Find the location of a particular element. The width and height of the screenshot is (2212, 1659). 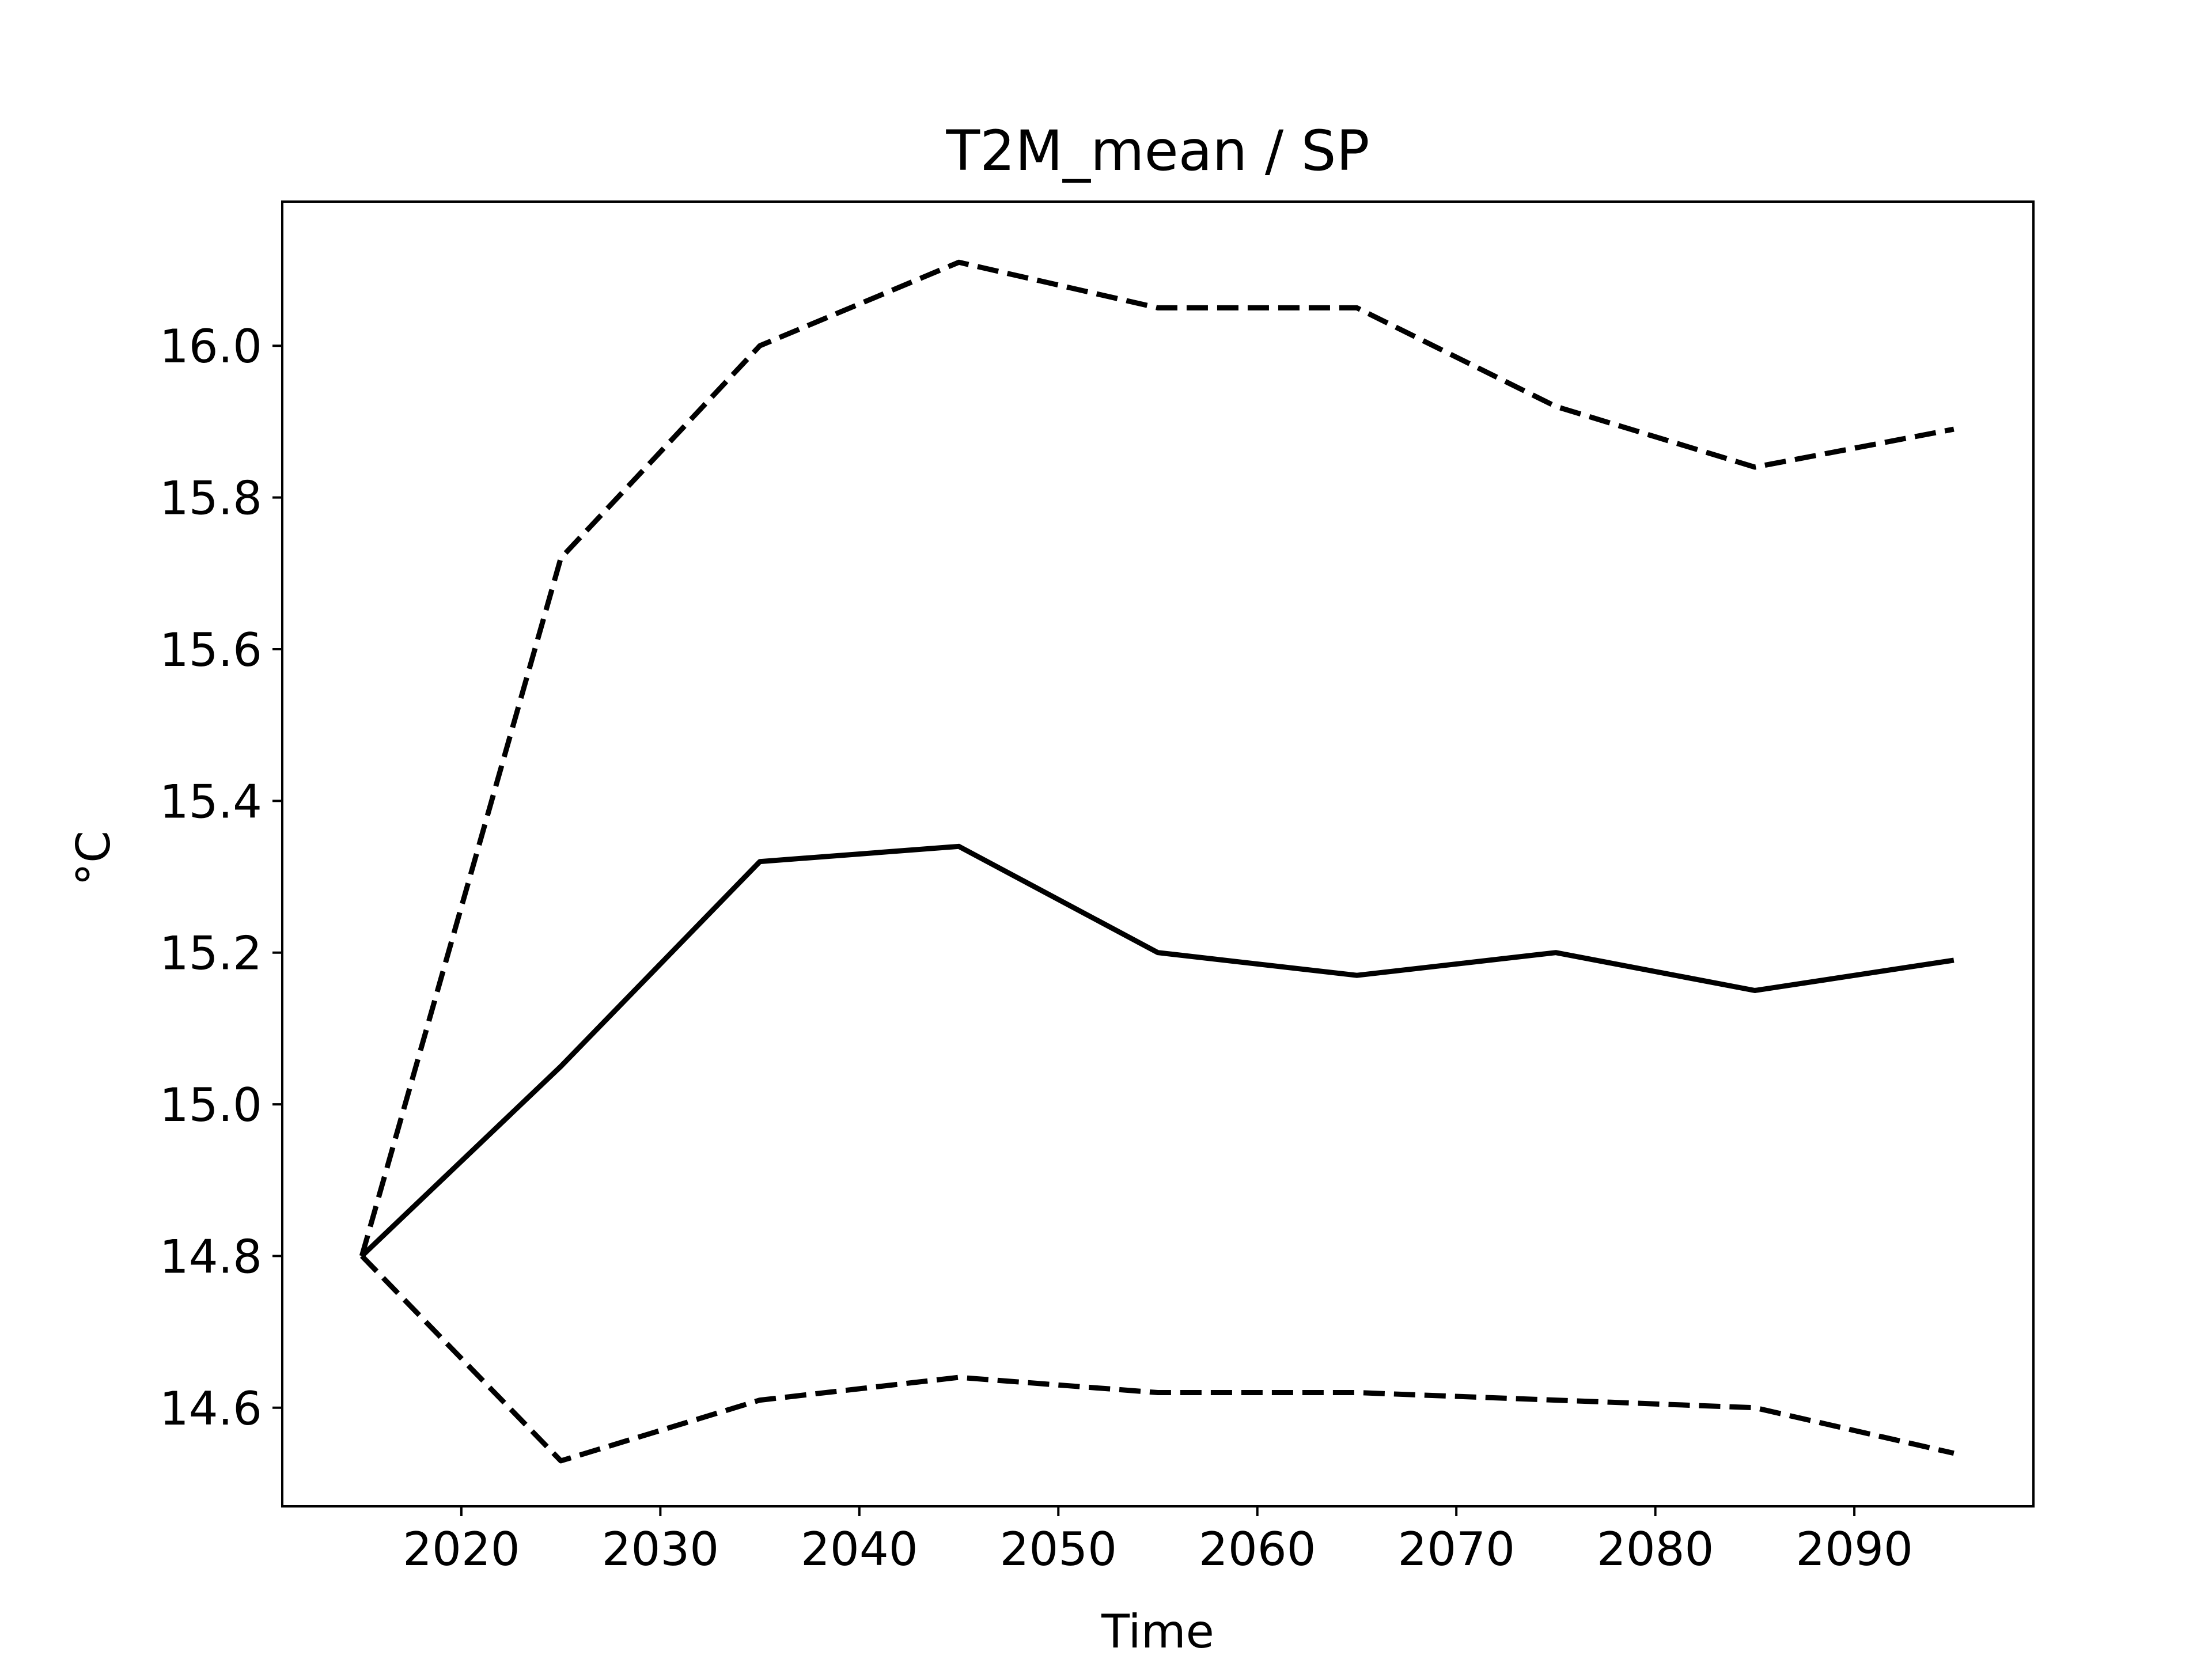

x-tick-label: 2050 is located at coordinates (1058, 1549).